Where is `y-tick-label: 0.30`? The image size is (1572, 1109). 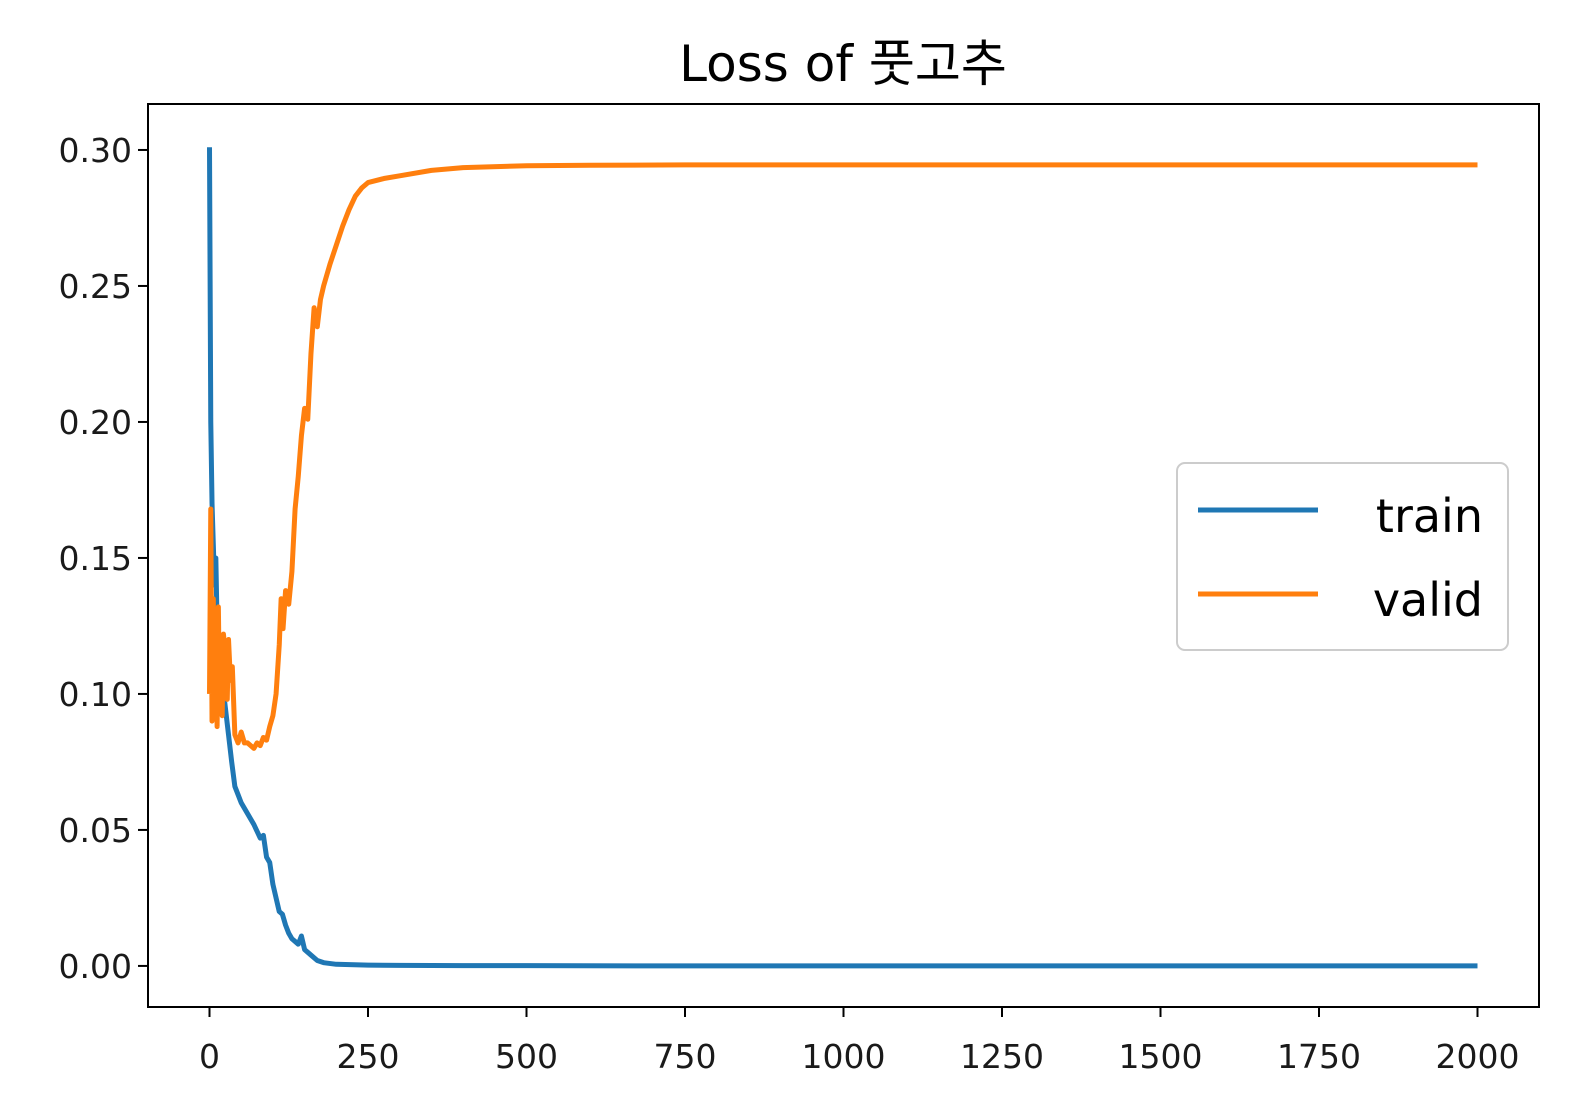 y-tick-label: 0.30 is located at coordinates (95, 150).